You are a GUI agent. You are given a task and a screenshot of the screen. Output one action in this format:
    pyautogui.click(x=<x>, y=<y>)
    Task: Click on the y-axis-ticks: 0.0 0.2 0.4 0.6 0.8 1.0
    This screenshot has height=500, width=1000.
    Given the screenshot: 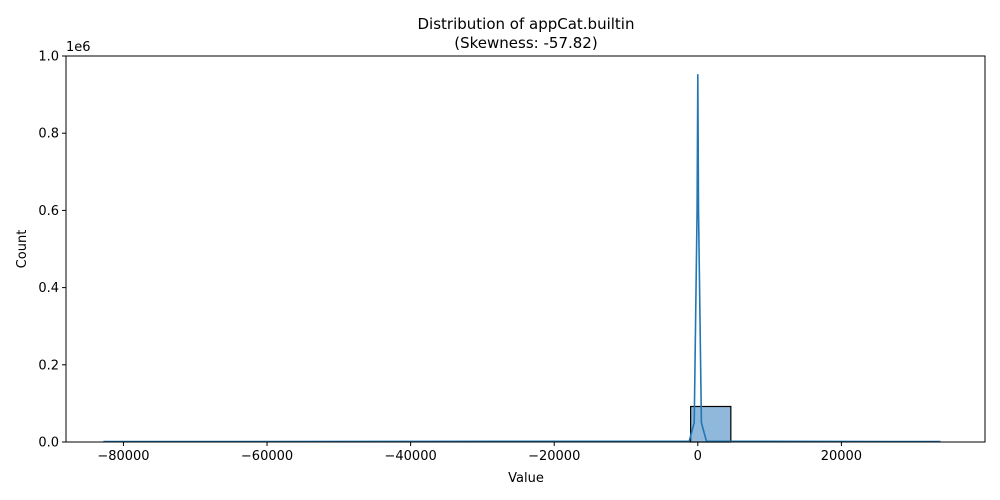 What is the action you would take?
    pyautogui.click(x=52, y=250)
    